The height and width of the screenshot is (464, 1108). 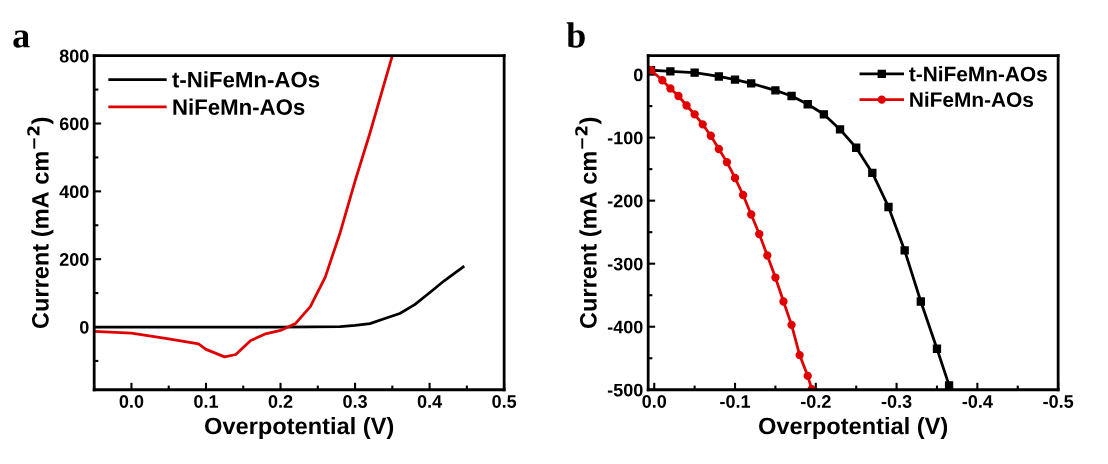 What do you see at coordinates (735, 401) in the screenshot?
I see `x-tick-label: -0.1` at bounding box center [735, 401].